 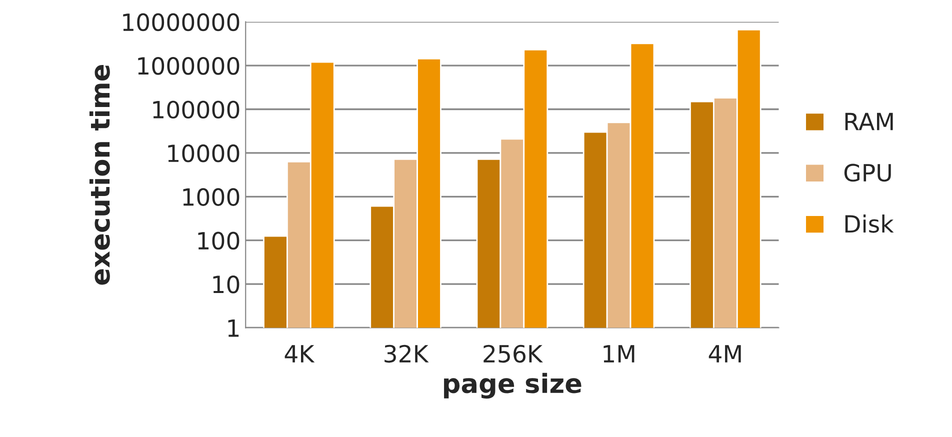 What do you see at coordinates (196, 109) in the screenshot?
I see `y-tick-label: 100000` at bounding box center [196, 109].